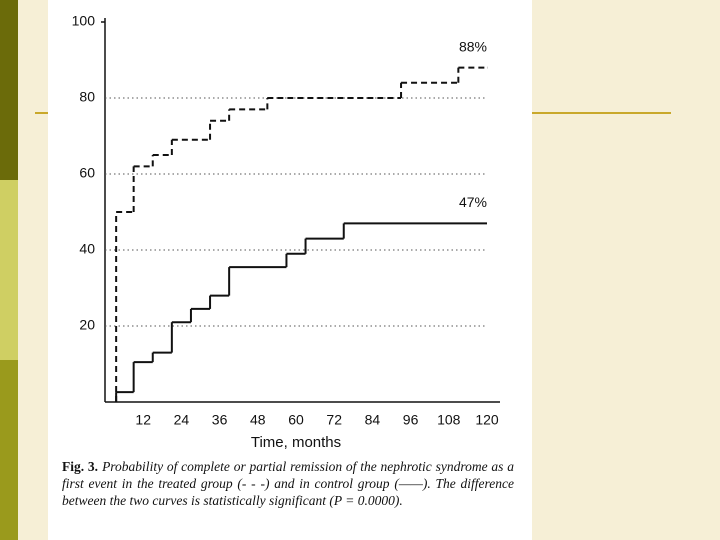 The image size is (720, 540). What do you see at coordinates (258, 420) in the screenshot?
I see `x-tick-label: 48` at bounding box center [258, 420].